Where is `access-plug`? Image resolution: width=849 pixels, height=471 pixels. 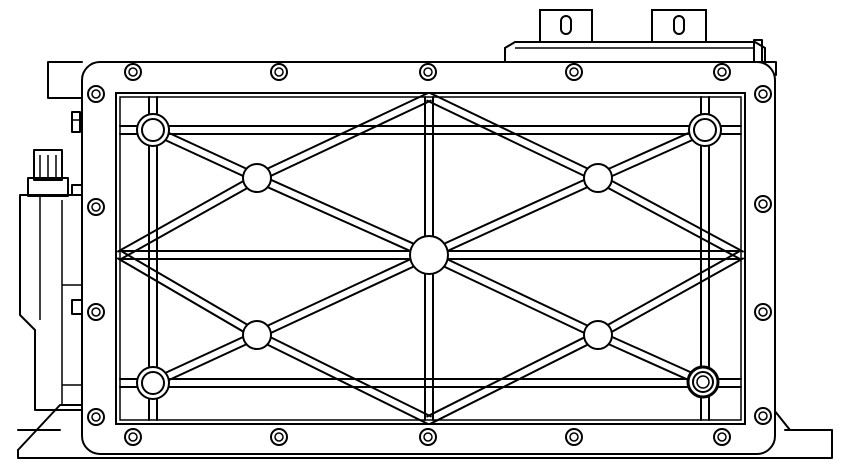 access-plug is located at coordinates (703, 382).